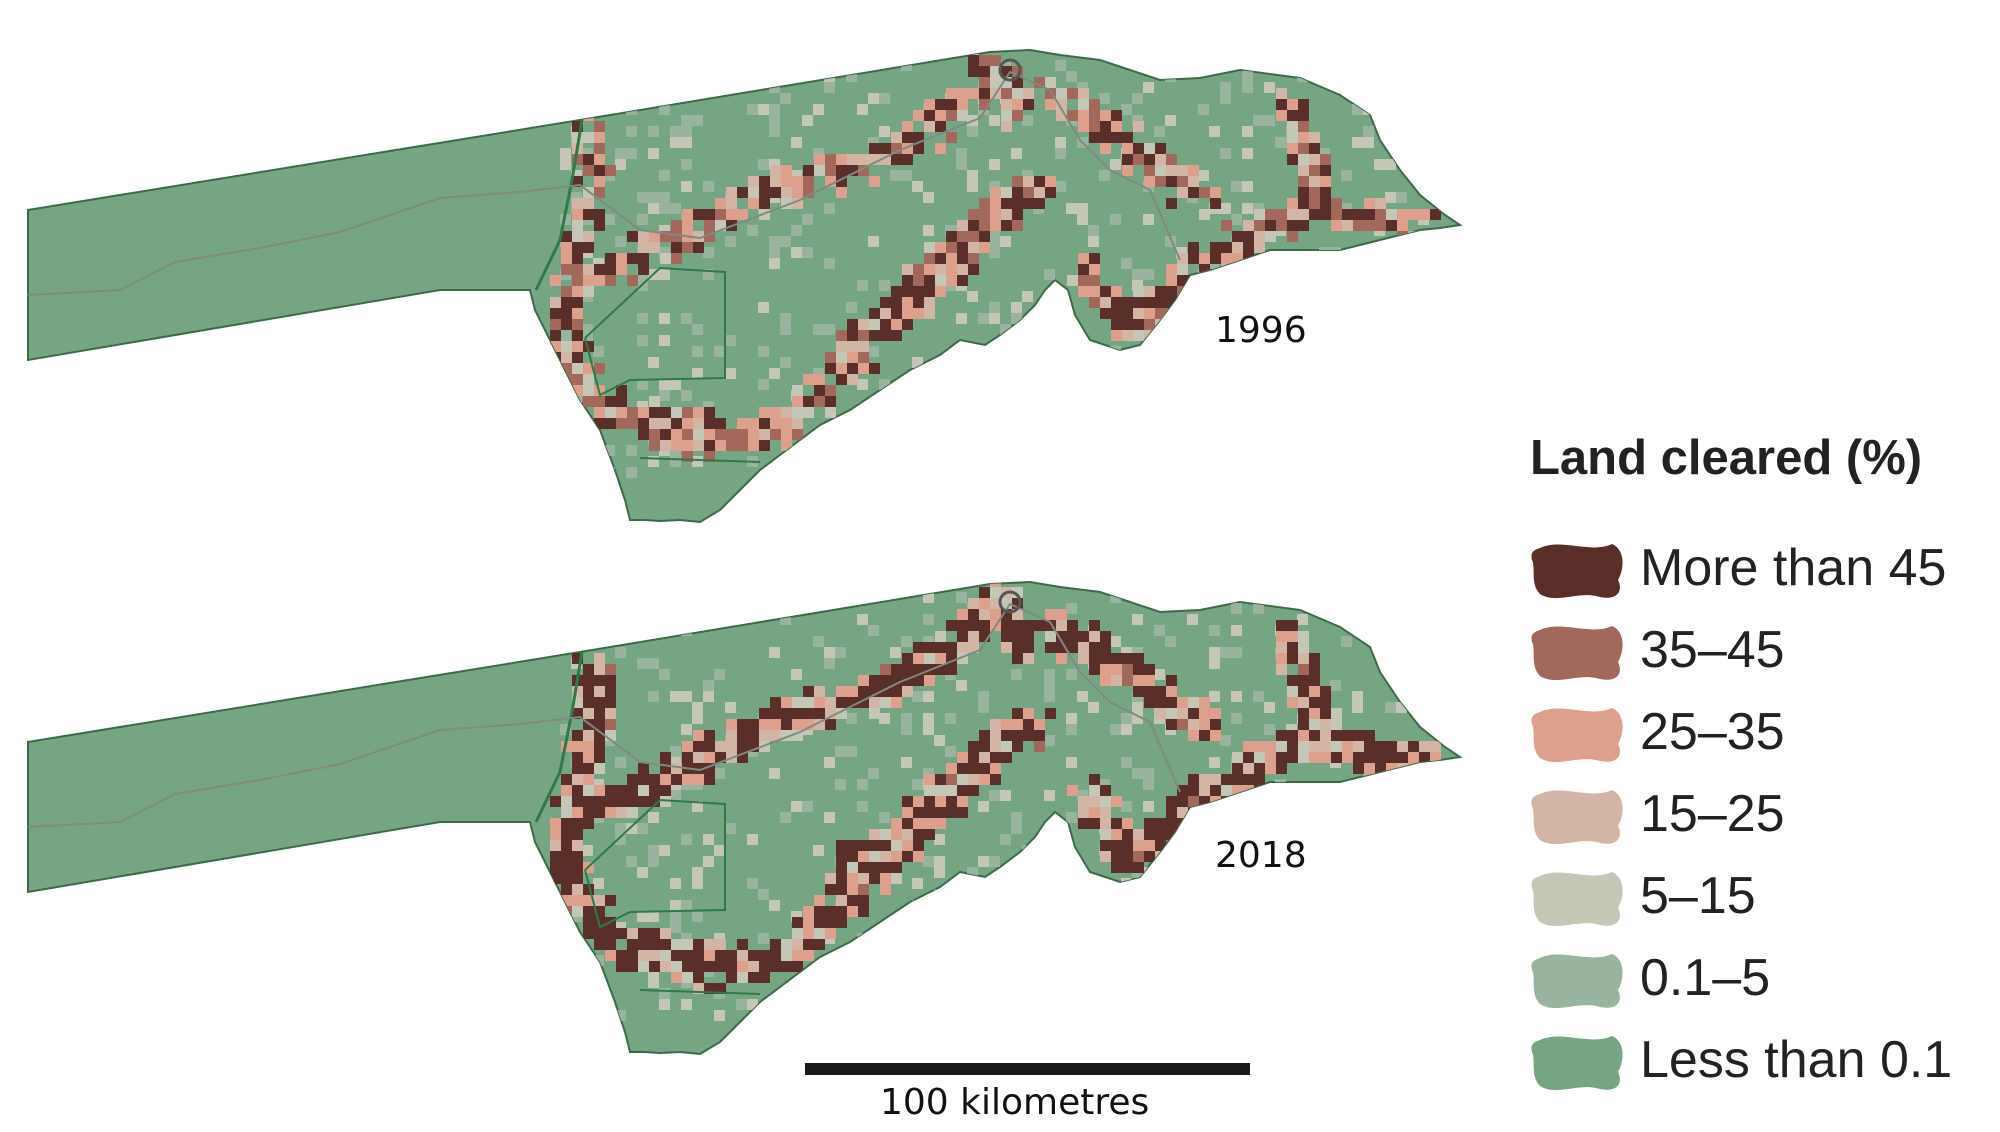 Image resolution: width=2000 pixels, height=1132 pixels. What do you see at coordinates (1577, 653) in the screenshot?
I see `legend-swatch` at bounding box center [1577, 653].